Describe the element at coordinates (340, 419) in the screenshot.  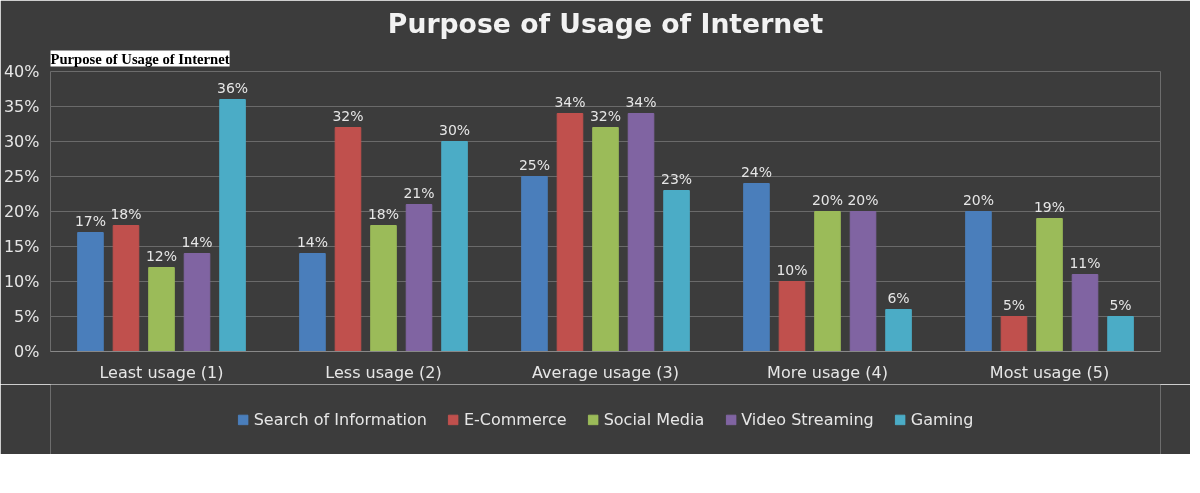
I see `legend-label: Search of Information` at that location.